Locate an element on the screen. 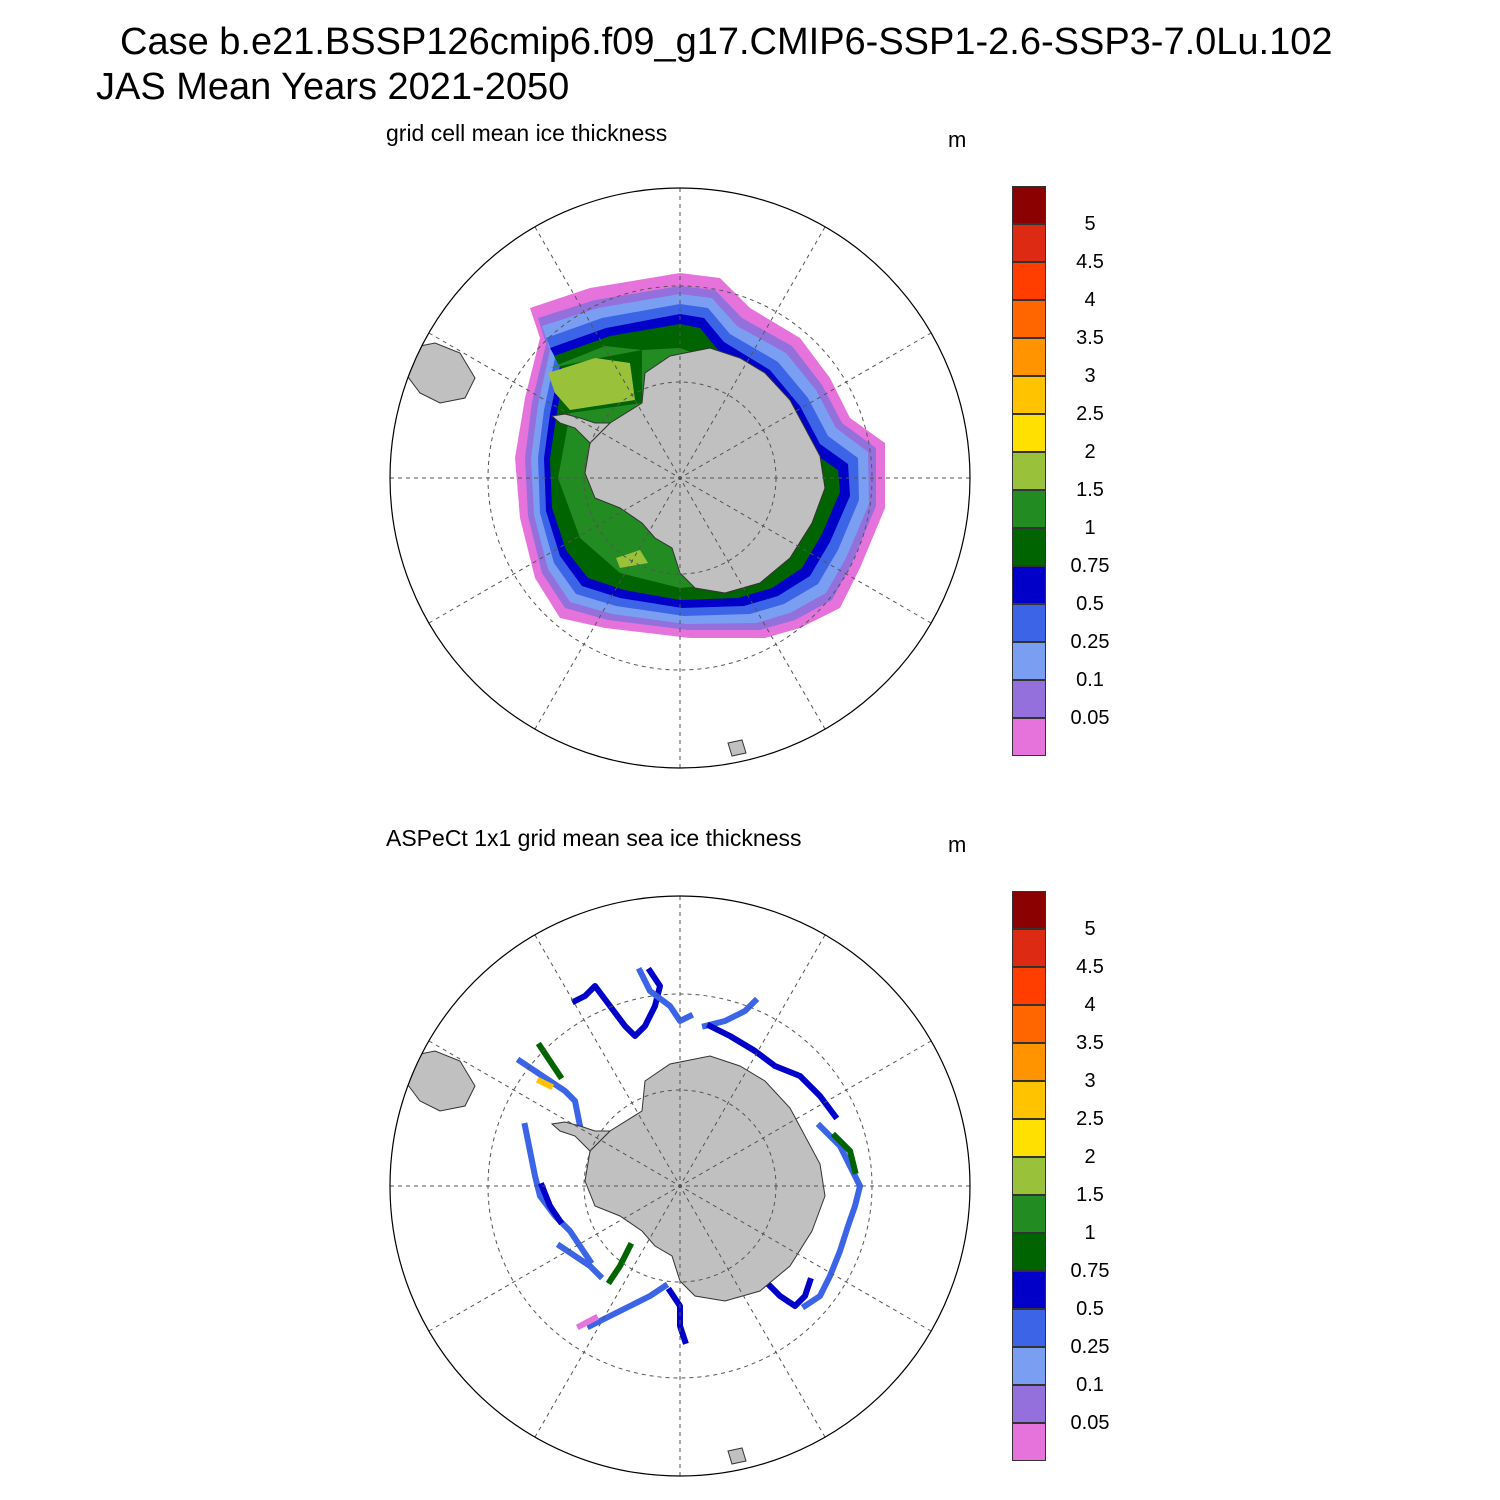 The height and width of the screenshot is (1500, 1500). panel-2-colorbar: 5 4.5 4 3.5 3 2.5 2 1.5 1 0.75 0.5 0.25 0.1 0.05 is located at coordinates (1072, 1176).